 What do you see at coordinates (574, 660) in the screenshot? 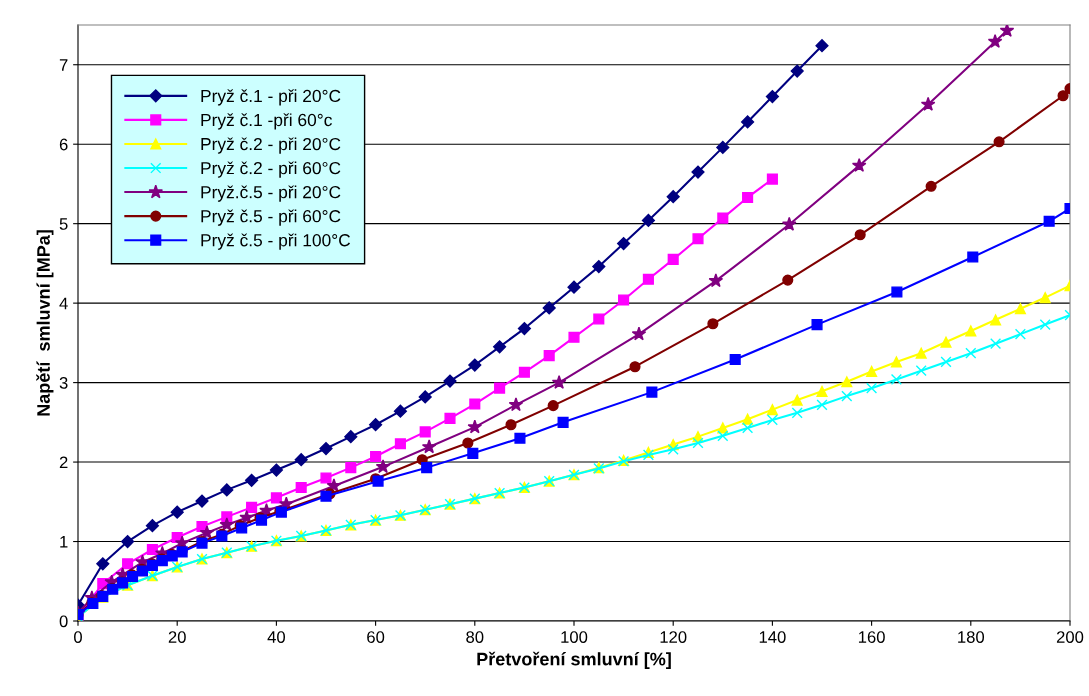
I see `x-axis-title: Přetvoření smluvní [%]` at bounding box center [574, 660].